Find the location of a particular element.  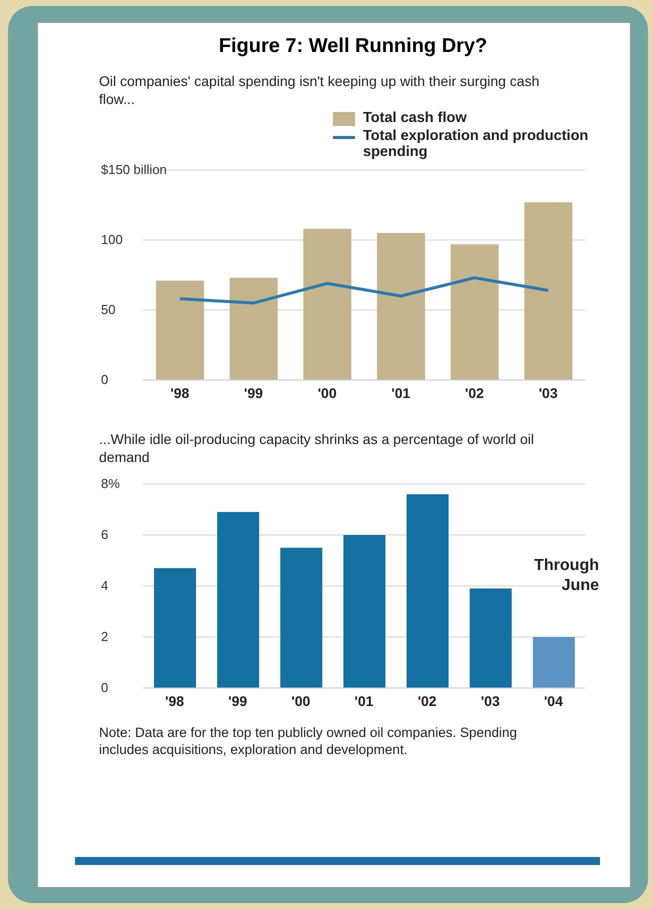

chart-title: Figure 7: Well Running Dry? is located at coordinates (353, 46).